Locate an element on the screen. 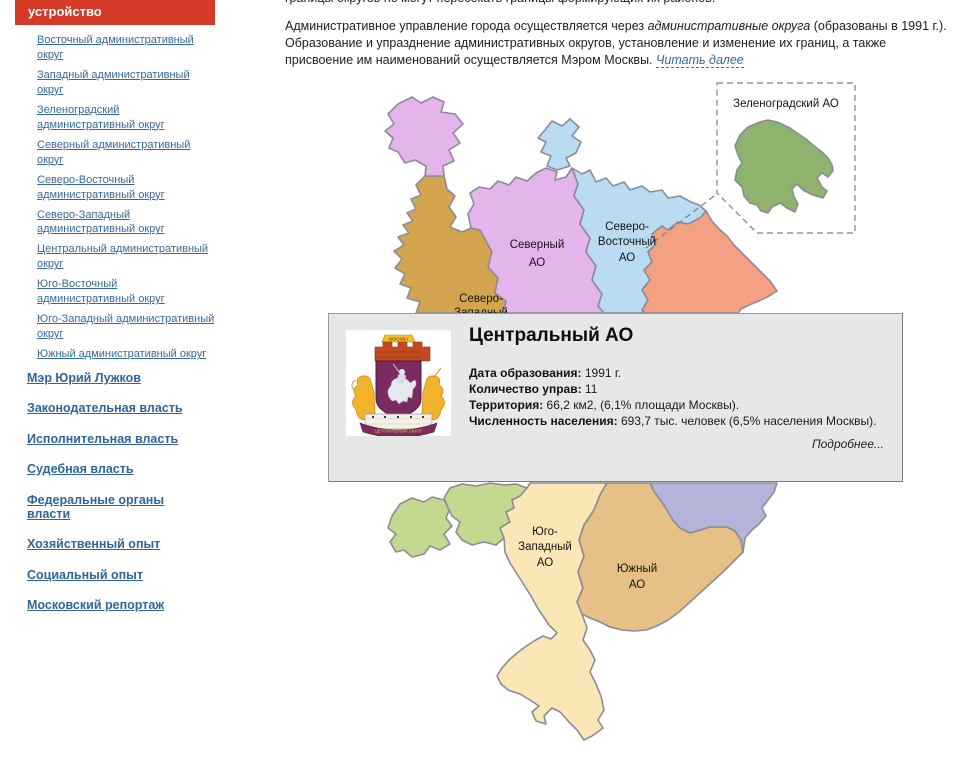 The image size is (954, 784). sidebar-item-federal: Федеральные органы власти is located at coordinates (96, 506).